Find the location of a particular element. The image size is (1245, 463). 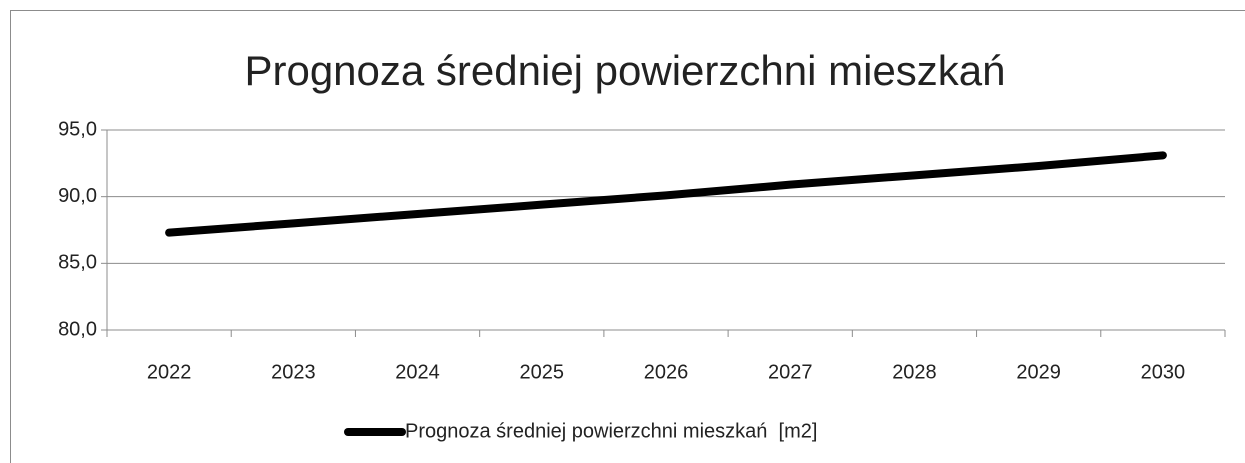

x-tick-label: 2029 is located at coordinates (1038, 372).